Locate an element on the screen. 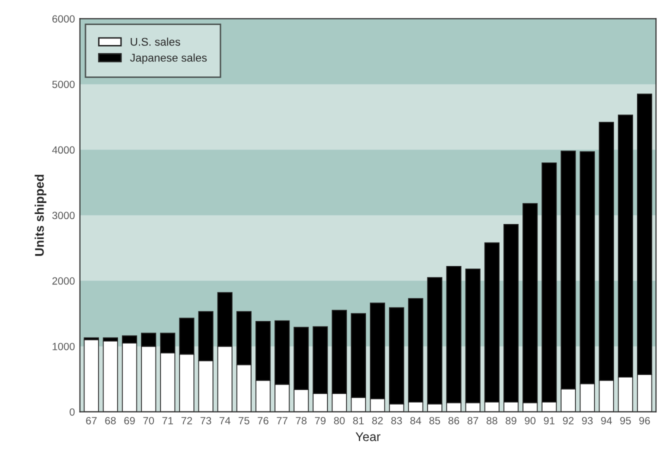 Image resolution: width=666 pixels, height=468 pixels. x-tick-label: 73 is located at coordinates (206, 420).